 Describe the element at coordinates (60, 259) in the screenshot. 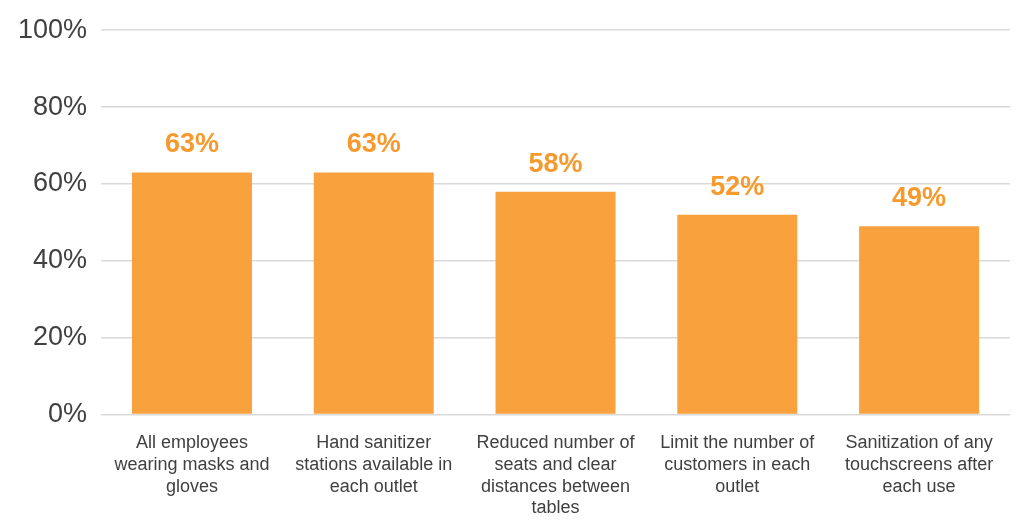

I see `y-tick-label: 40%` at that location.